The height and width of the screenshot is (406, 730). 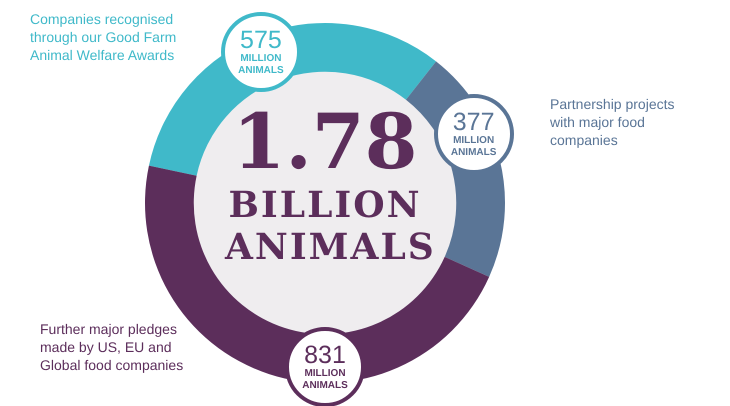 I want to click on slice-label: Further major pledges made by US, EU and Global food companies, so click(x=112, y=347).